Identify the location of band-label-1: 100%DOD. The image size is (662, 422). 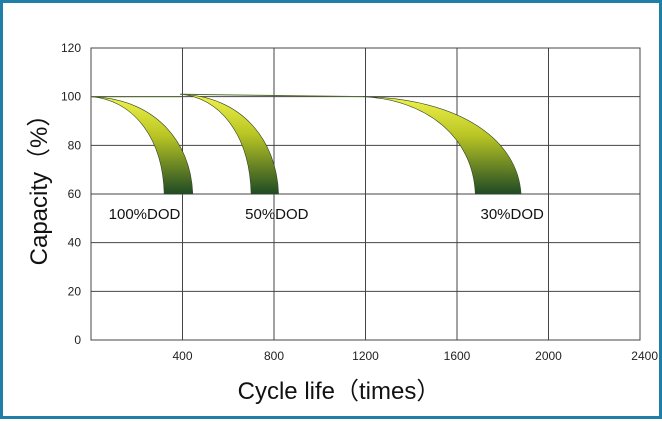
(145, 214).